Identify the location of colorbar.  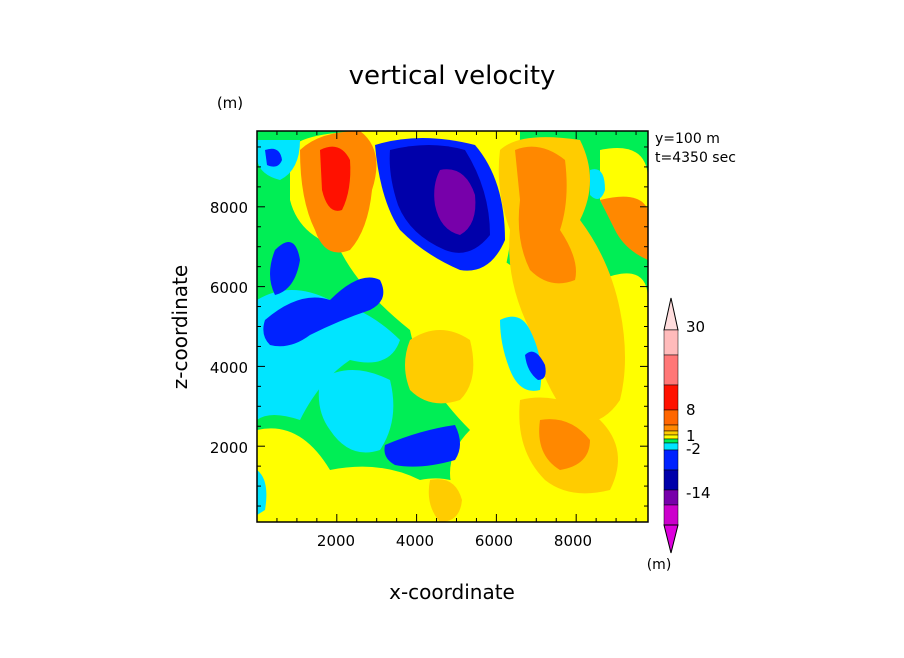
(671, 425).